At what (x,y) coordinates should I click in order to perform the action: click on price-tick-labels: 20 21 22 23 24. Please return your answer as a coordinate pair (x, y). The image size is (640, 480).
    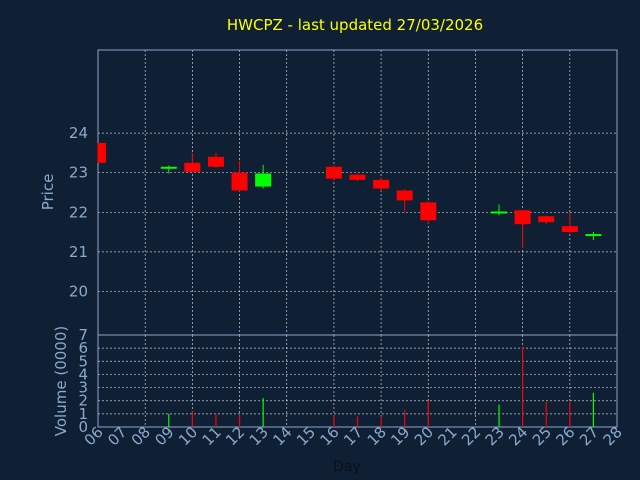
    Looking at the image, I should click on (78, 212).